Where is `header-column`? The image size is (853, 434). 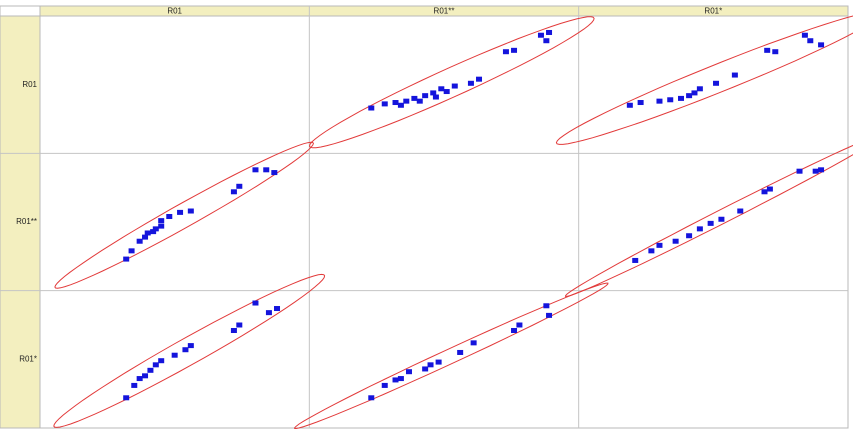
header-column is located at coordinates (20, 222).